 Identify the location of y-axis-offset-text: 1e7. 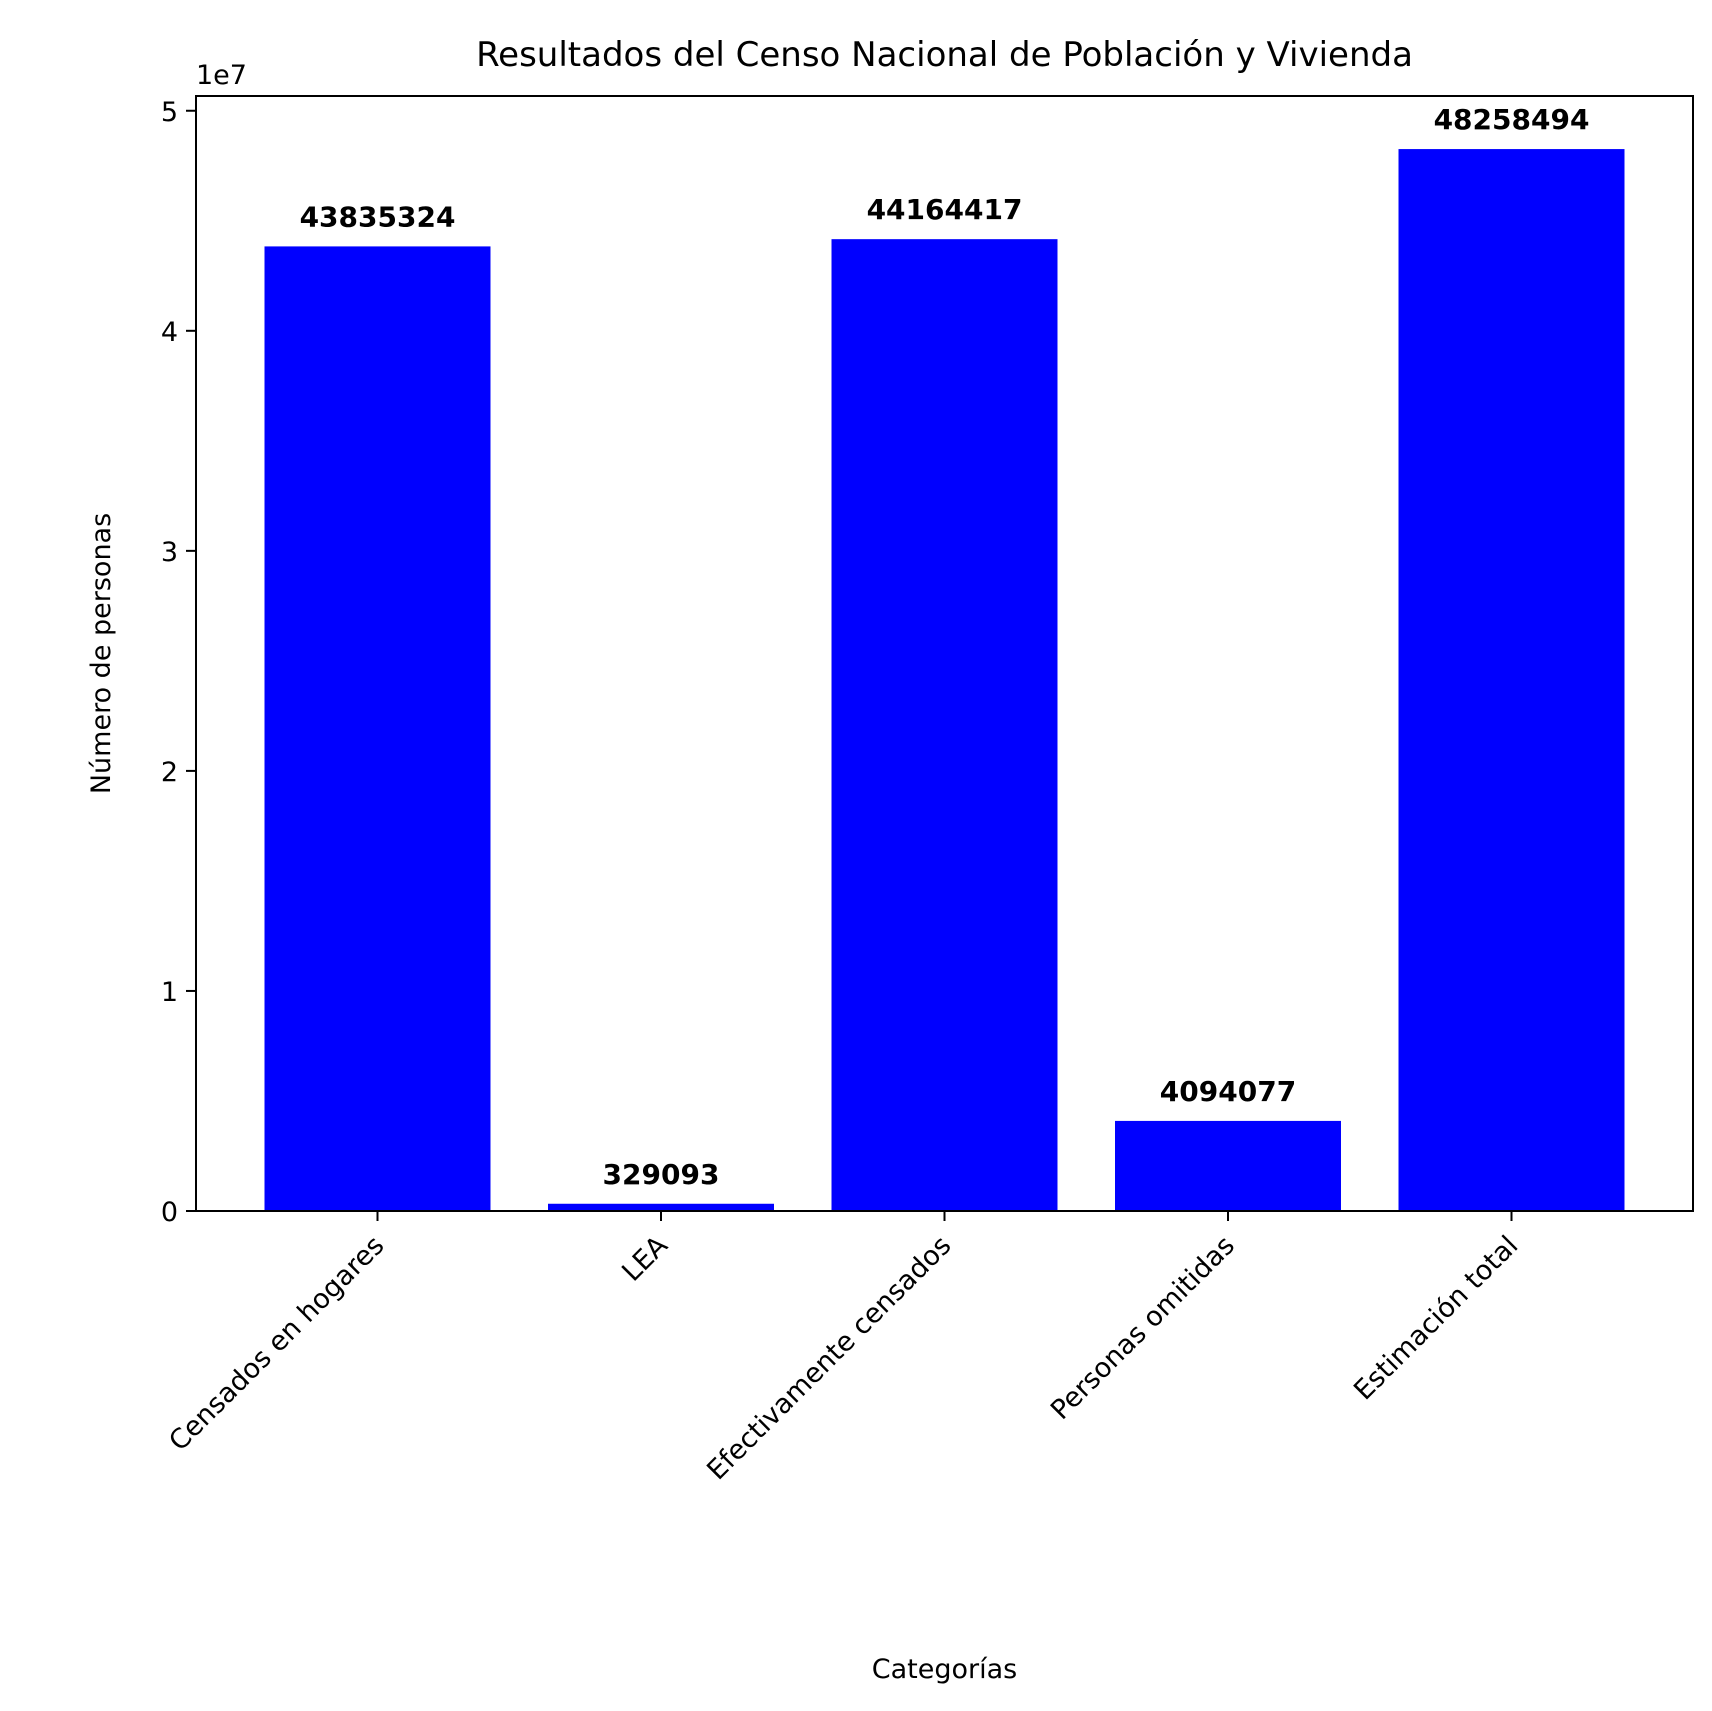
(221, 75).